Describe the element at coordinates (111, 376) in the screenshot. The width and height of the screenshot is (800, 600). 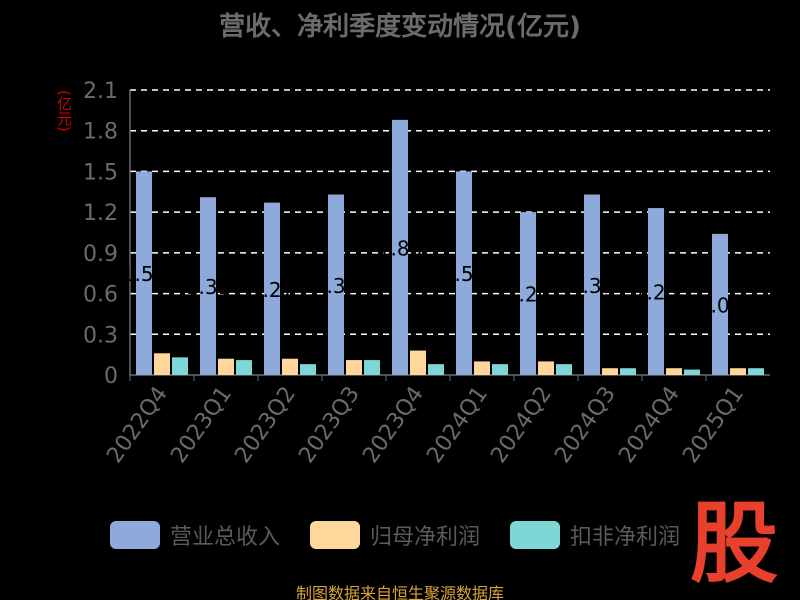
I see `y-tick-label: 0` at that location.